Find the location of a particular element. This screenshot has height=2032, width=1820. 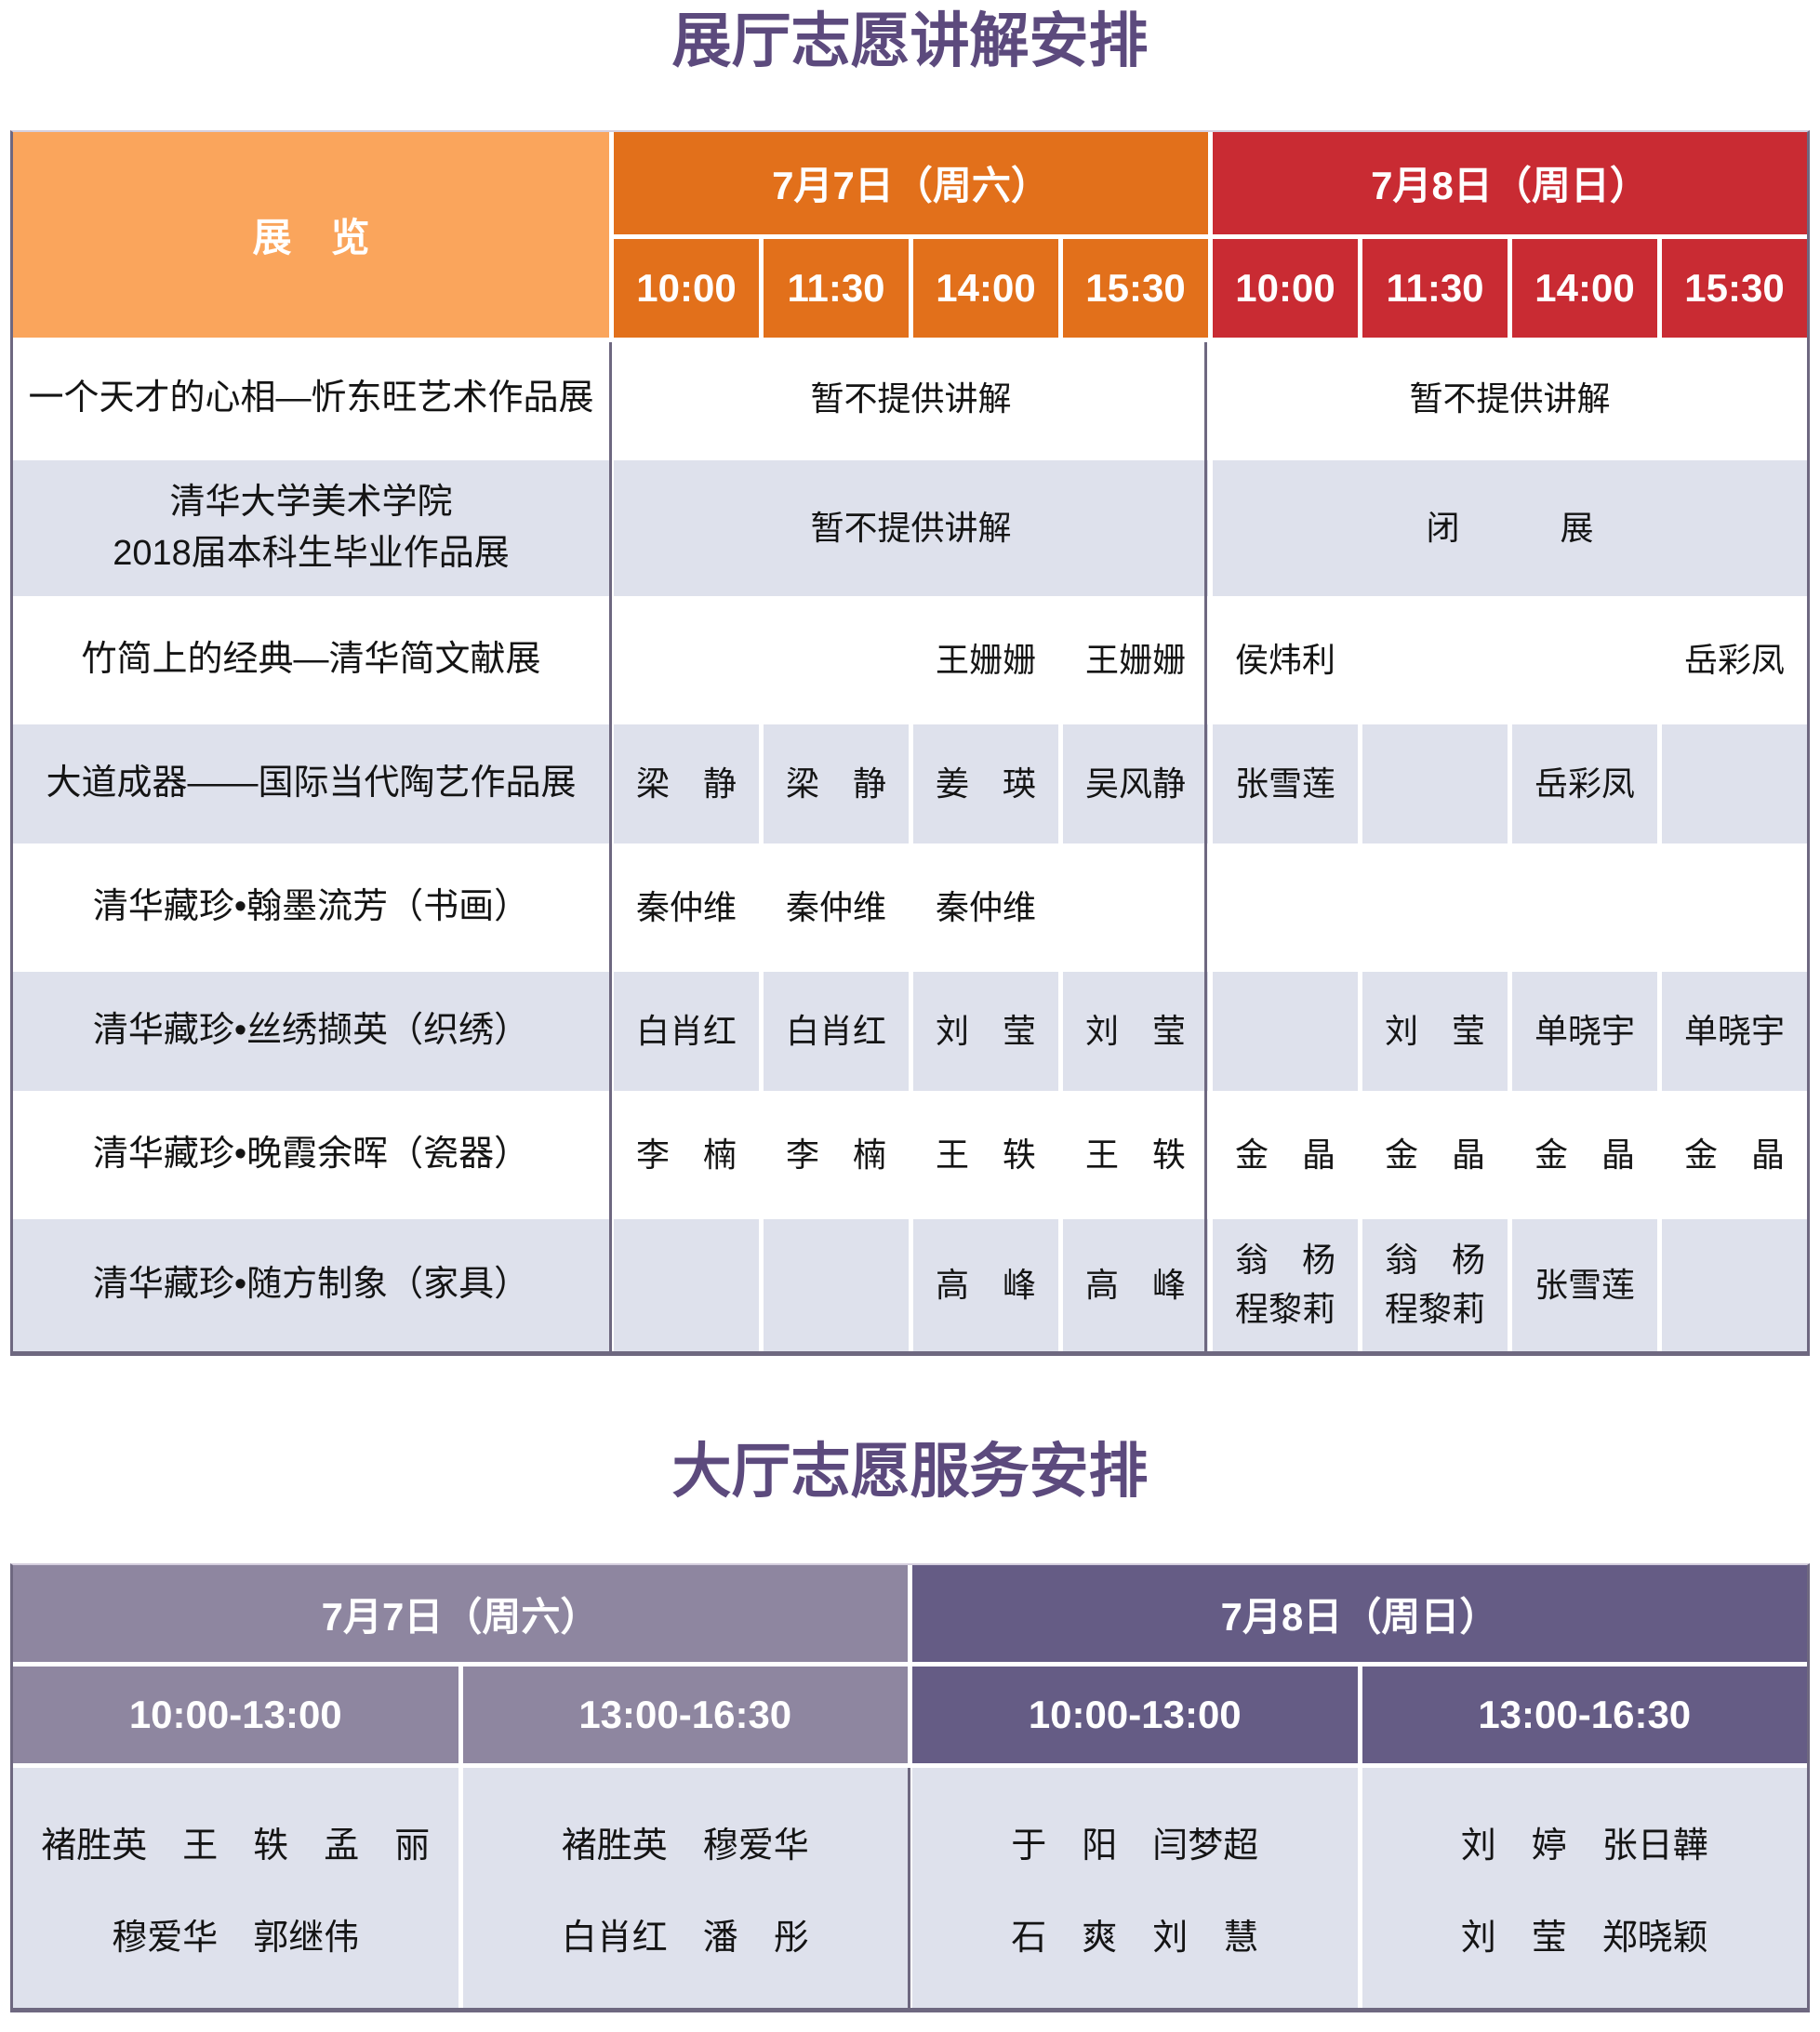

volunteer-names-line: 石 爽 刘 慧 is located at coordinates (1135, 1939).